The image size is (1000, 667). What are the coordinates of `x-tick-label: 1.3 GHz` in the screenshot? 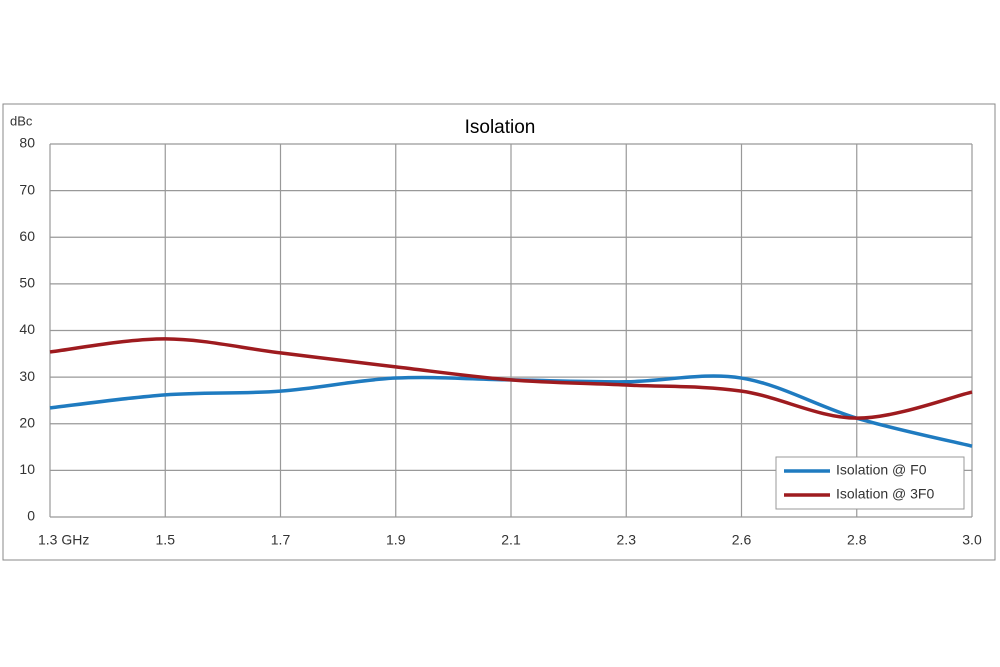 It's located at (63, 540).